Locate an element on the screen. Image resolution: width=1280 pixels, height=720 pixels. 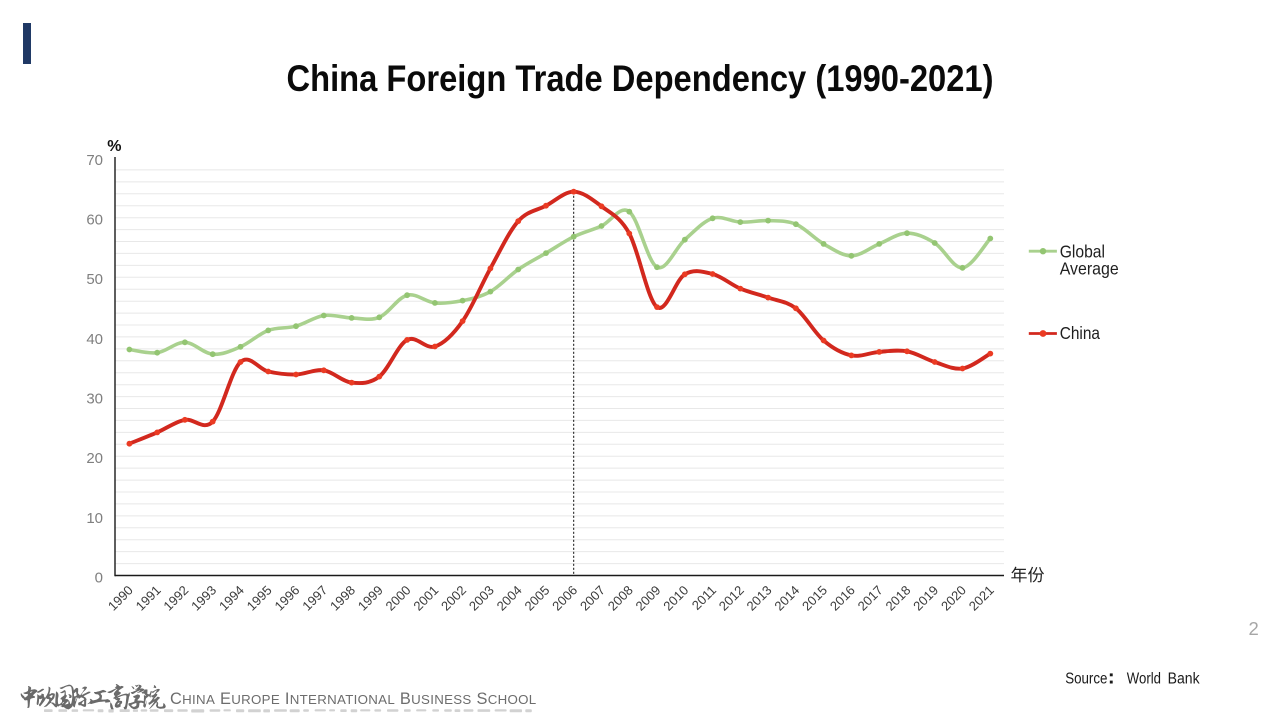
svg-text: Global is located at coordinates (1082, 252).